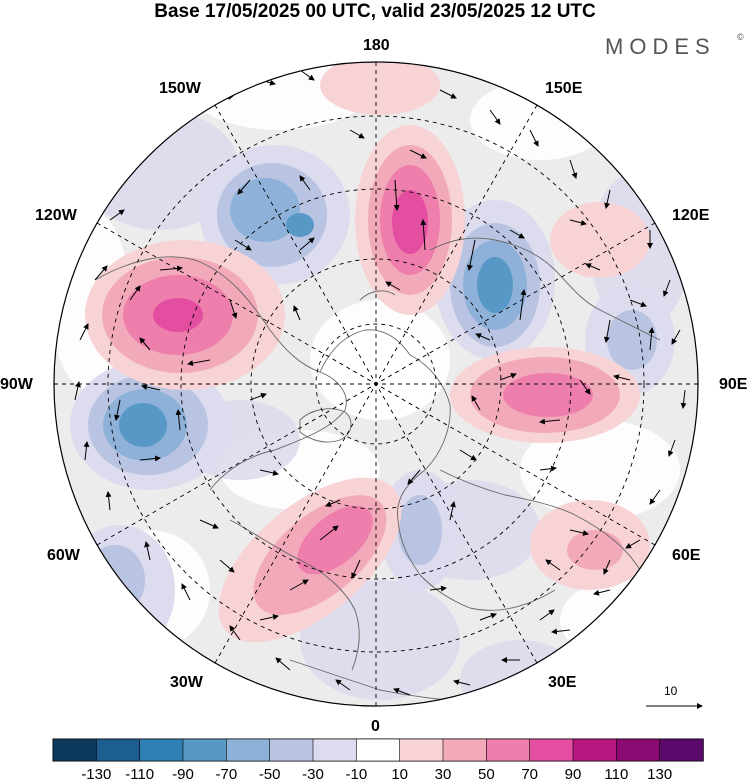 This screenshot has width=750, height=783. What do you see at coordinates (186, 682) in the screenshot?
I see `longitude-label-30w: 30W` at bounding box center [186, 682].